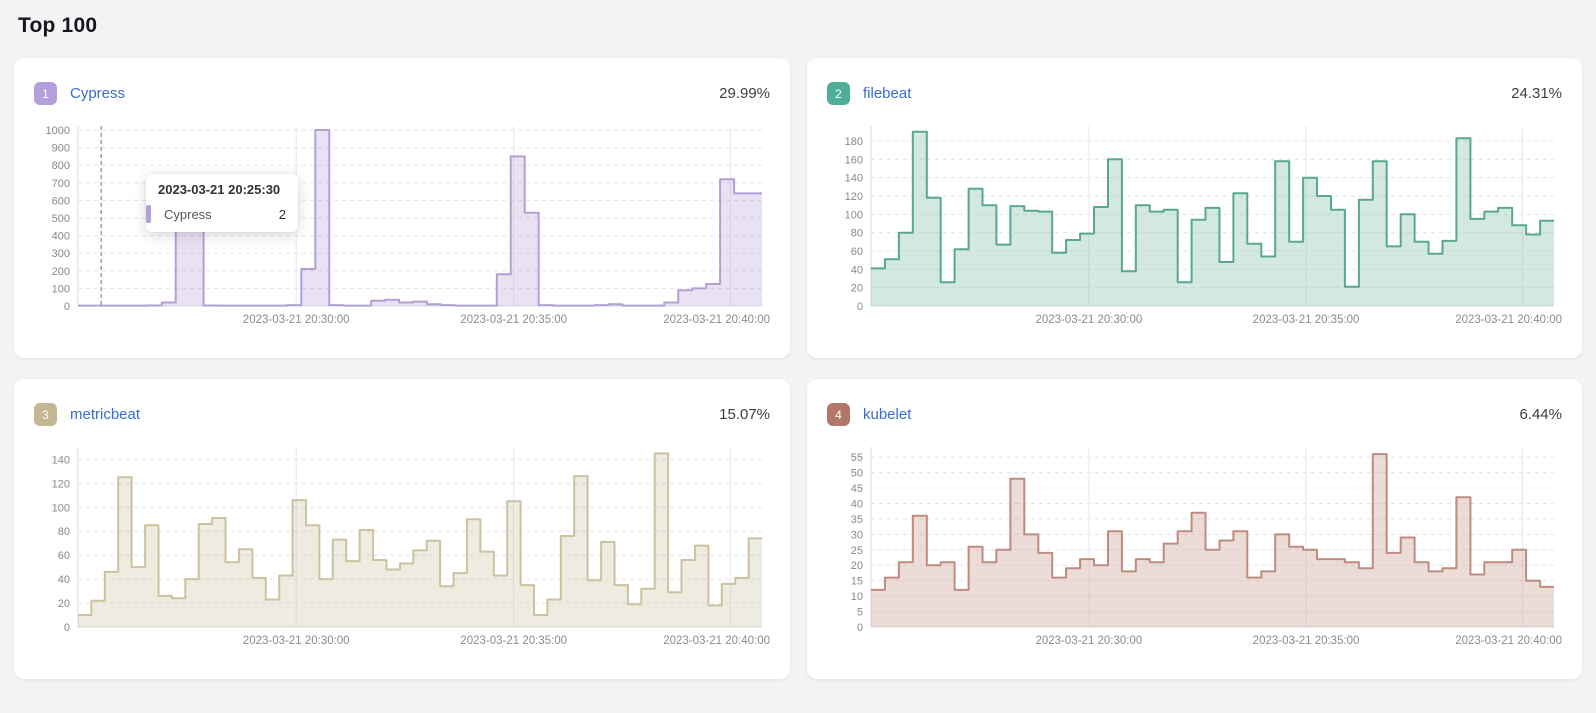  What do you see at coordinates (857, 474) in the screenshot?
I see `svg-text: 50` at bounding box center [857, 474].